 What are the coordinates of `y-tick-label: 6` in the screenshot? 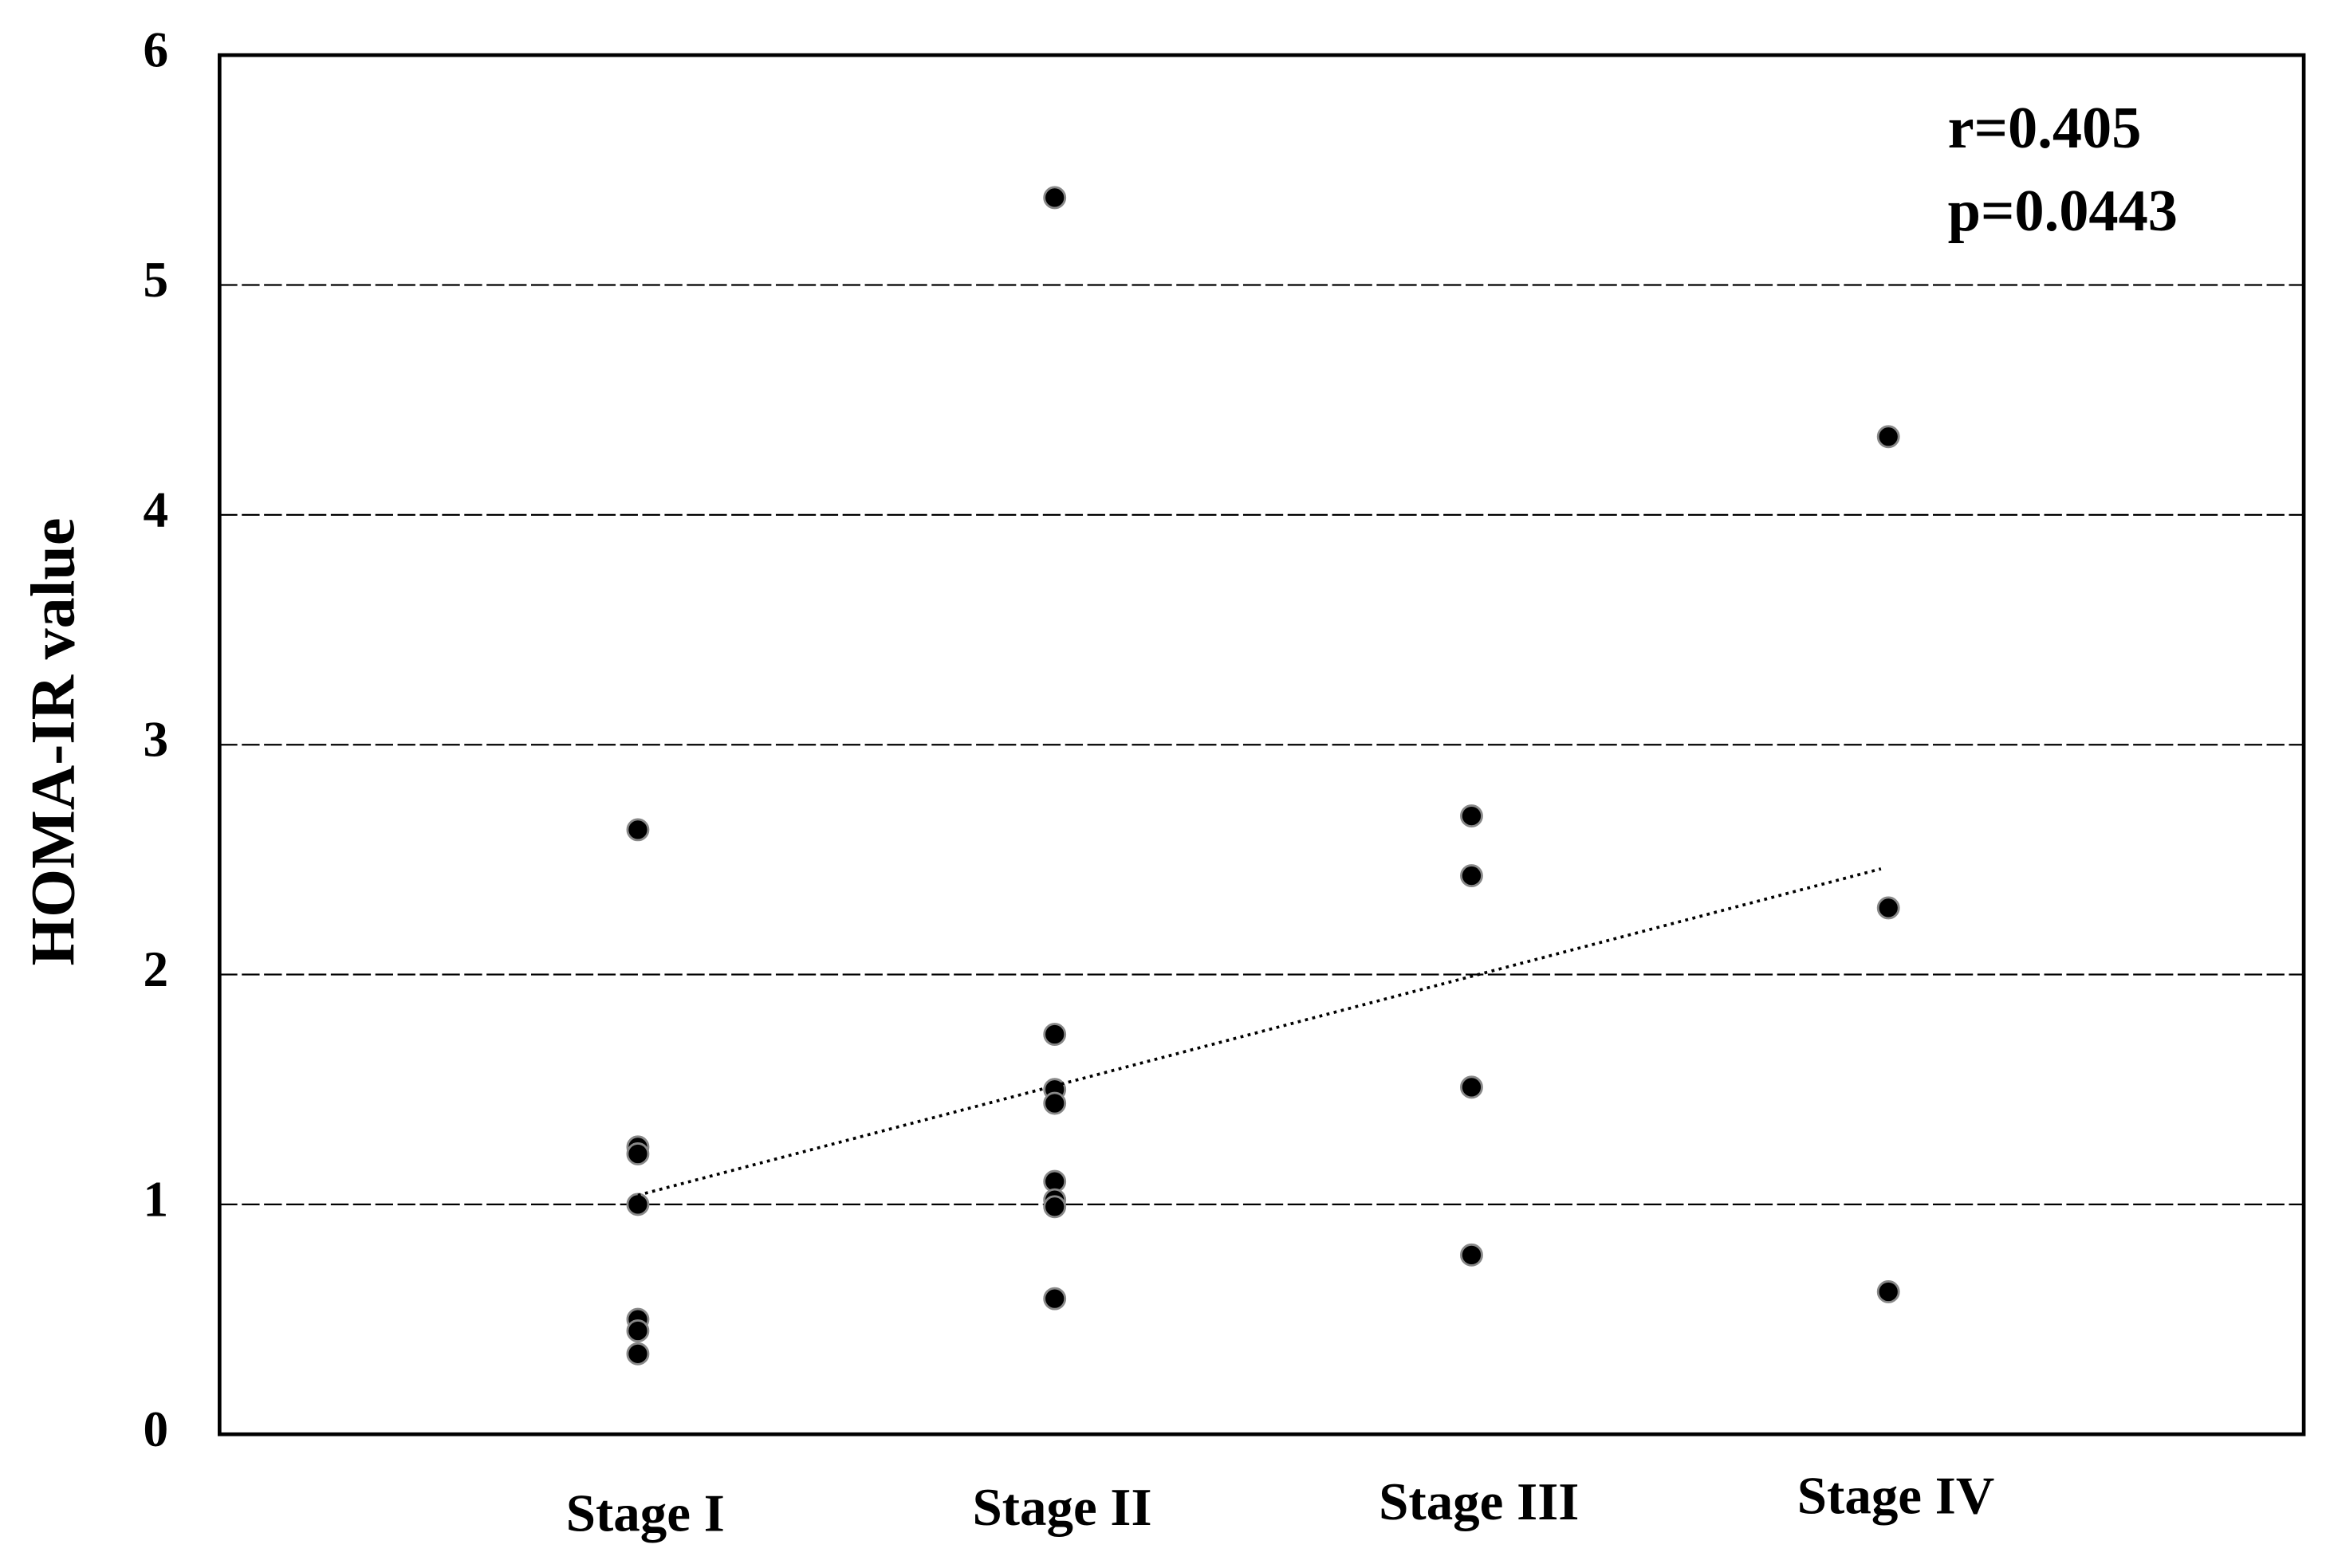 It's located at (157, 50).